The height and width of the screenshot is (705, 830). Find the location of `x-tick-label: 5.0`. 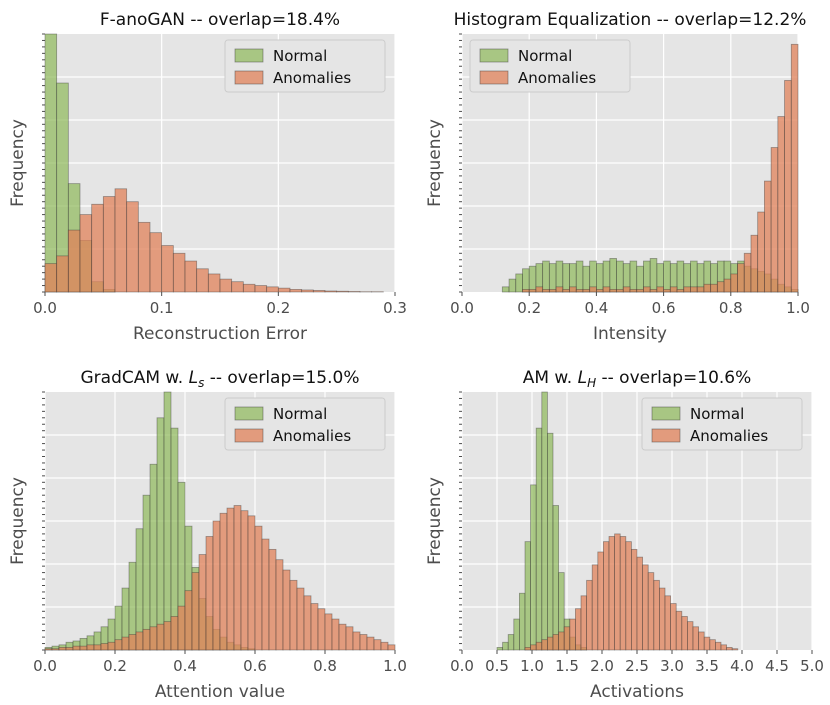

x-tick-label: 5.0 is located at coordinates (812, 666).